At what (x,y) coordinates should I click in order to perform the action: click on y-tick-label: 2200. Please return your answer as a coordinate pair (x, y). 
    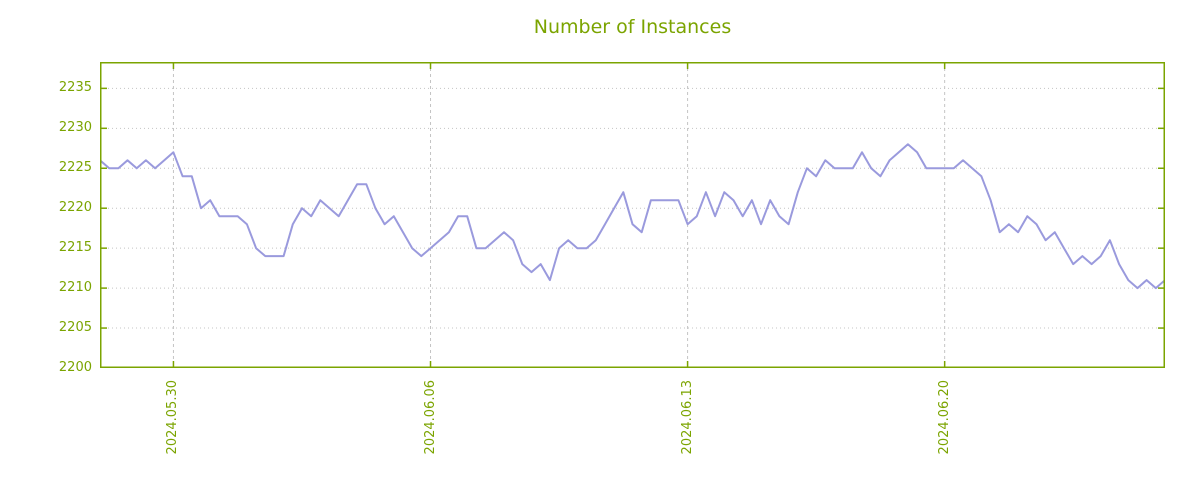
    Looking at the image, I should click on (75, 367).